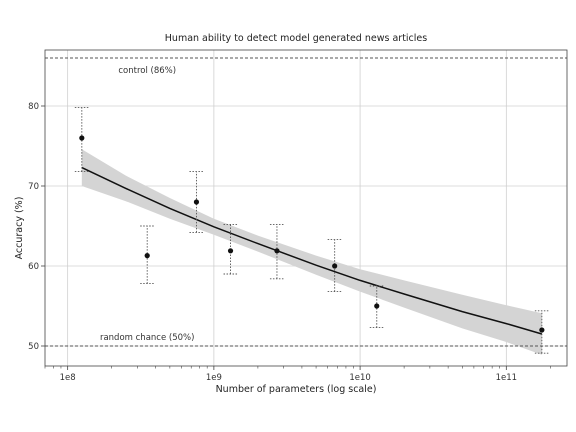 This screenshot has width=576, height=432. What do you see at coordinates (33, 267) in the screenshot?
I see `y-tick-label: 60` at bounding box center [33, 267].